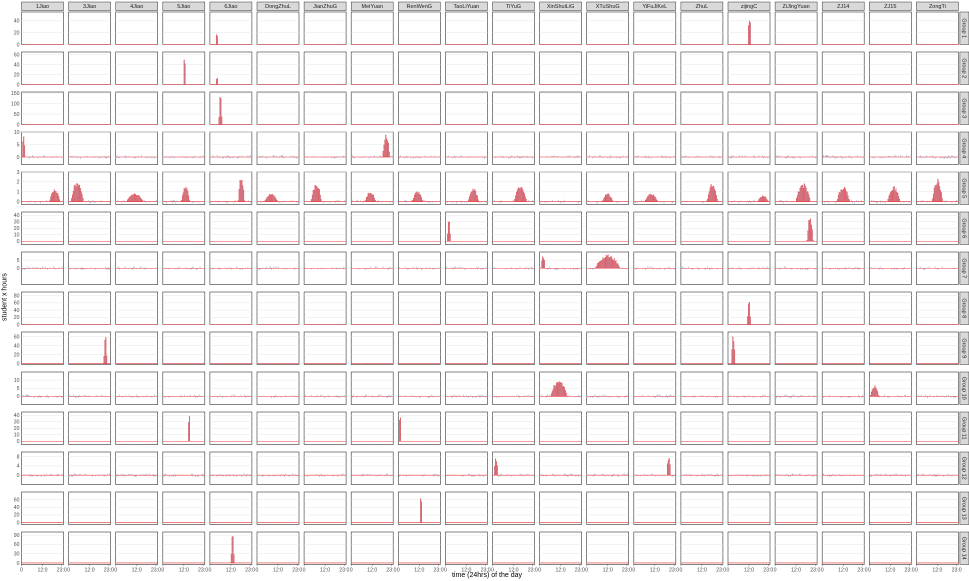  Describe the element at coordinates (608, 7) in the screenshot. I see `column-strip-label: XTuShuG` at that location.